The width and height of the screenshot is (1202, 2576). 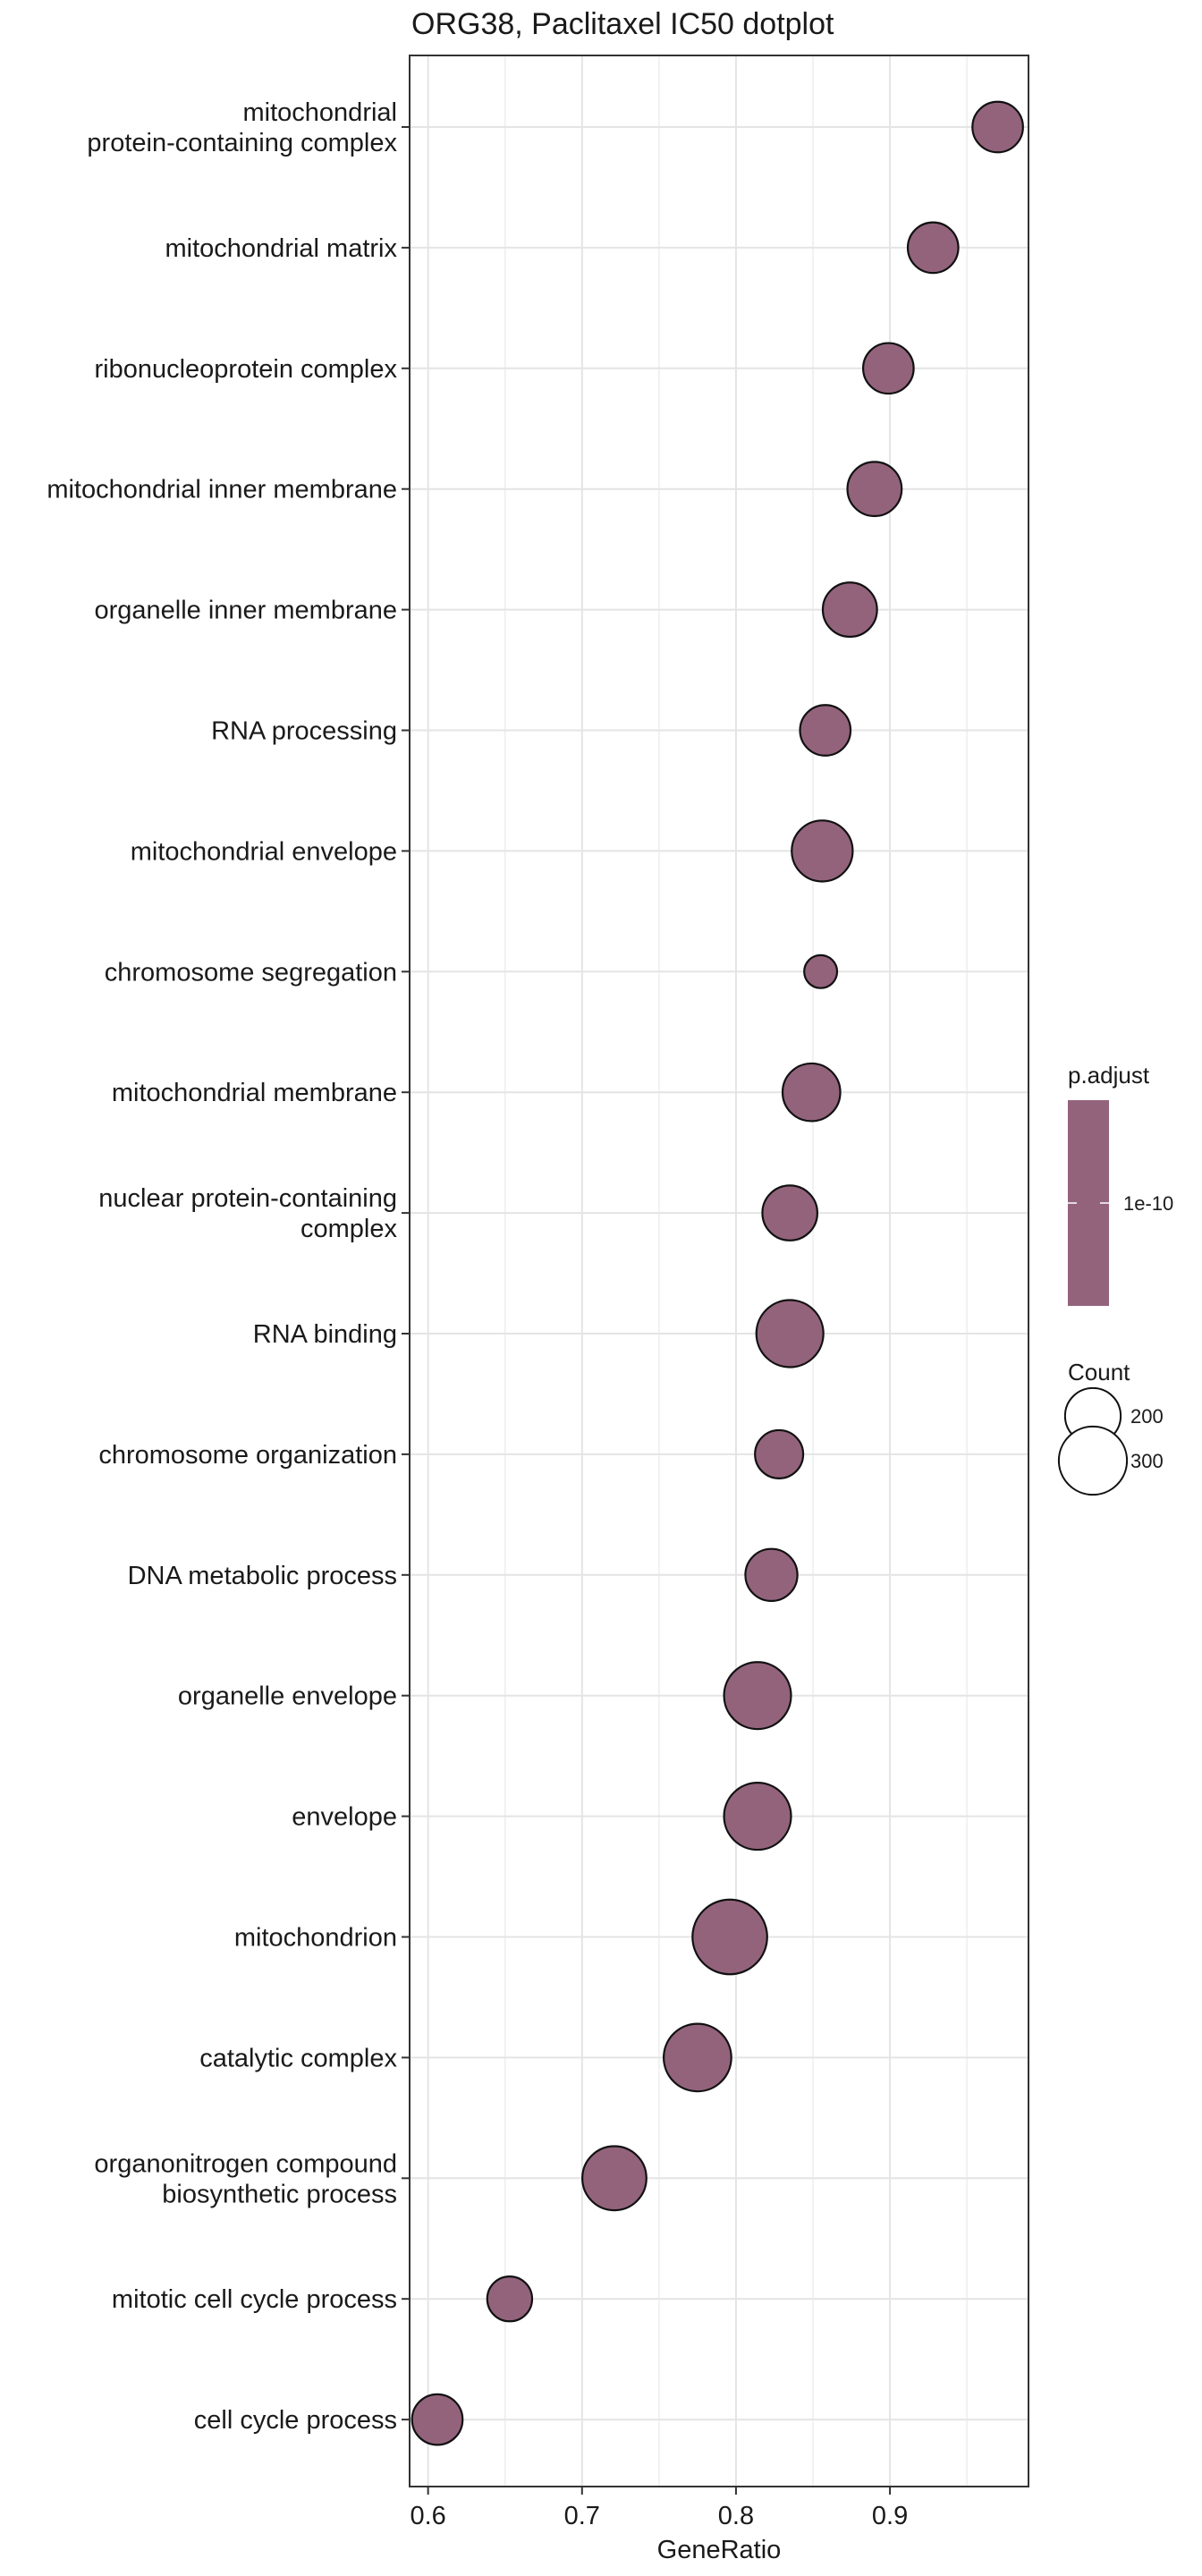 I want to click on y-tick-label: nuclear protein-containing, so click(x=247, y=1198).